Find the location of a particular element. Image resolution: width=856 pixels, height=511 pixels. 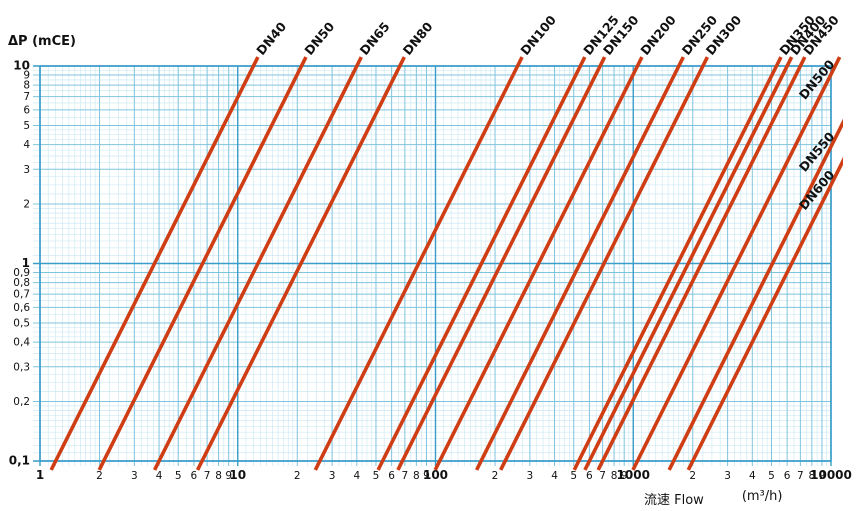

curve-label-DN200: DN200 is located at coordinates (658, 35).